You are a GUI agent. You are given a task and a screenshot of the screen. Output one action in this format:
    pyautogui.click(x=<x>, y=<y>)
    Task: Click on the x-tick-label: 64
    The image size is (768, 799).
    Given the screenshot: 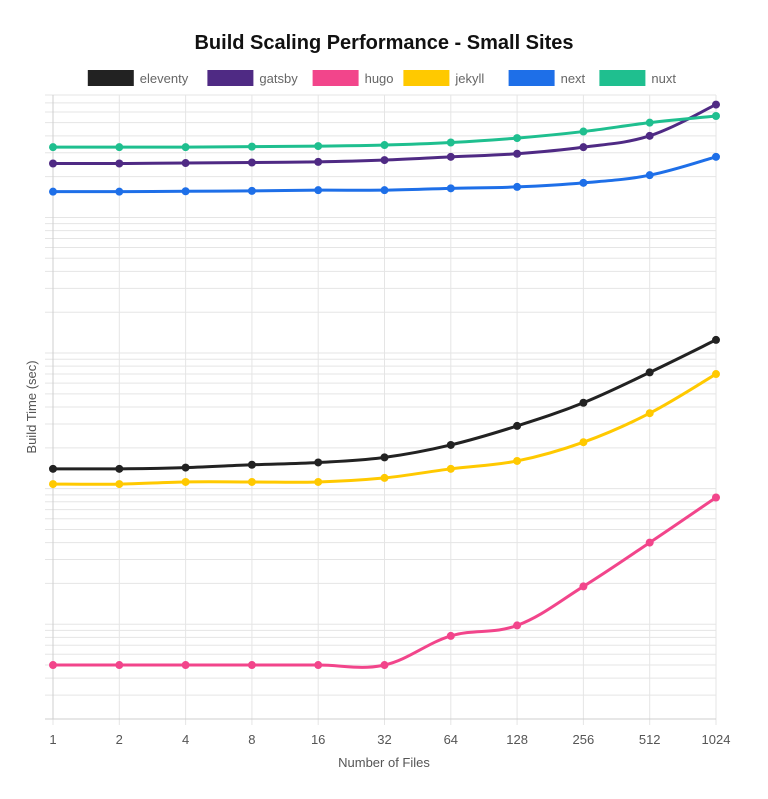 What is the action you would take?
    pyautogui.click(x=451, y=739)
    